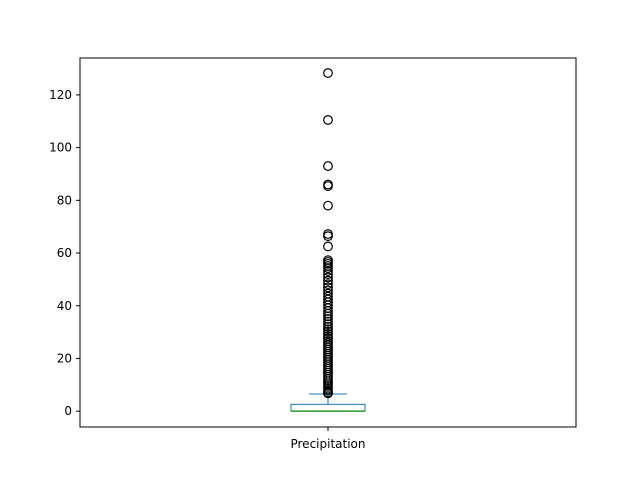  What do you see at coordinates (64, 253) in the screenshot?
I see `y-tick-label: 60` at bounding box center [64, 253].